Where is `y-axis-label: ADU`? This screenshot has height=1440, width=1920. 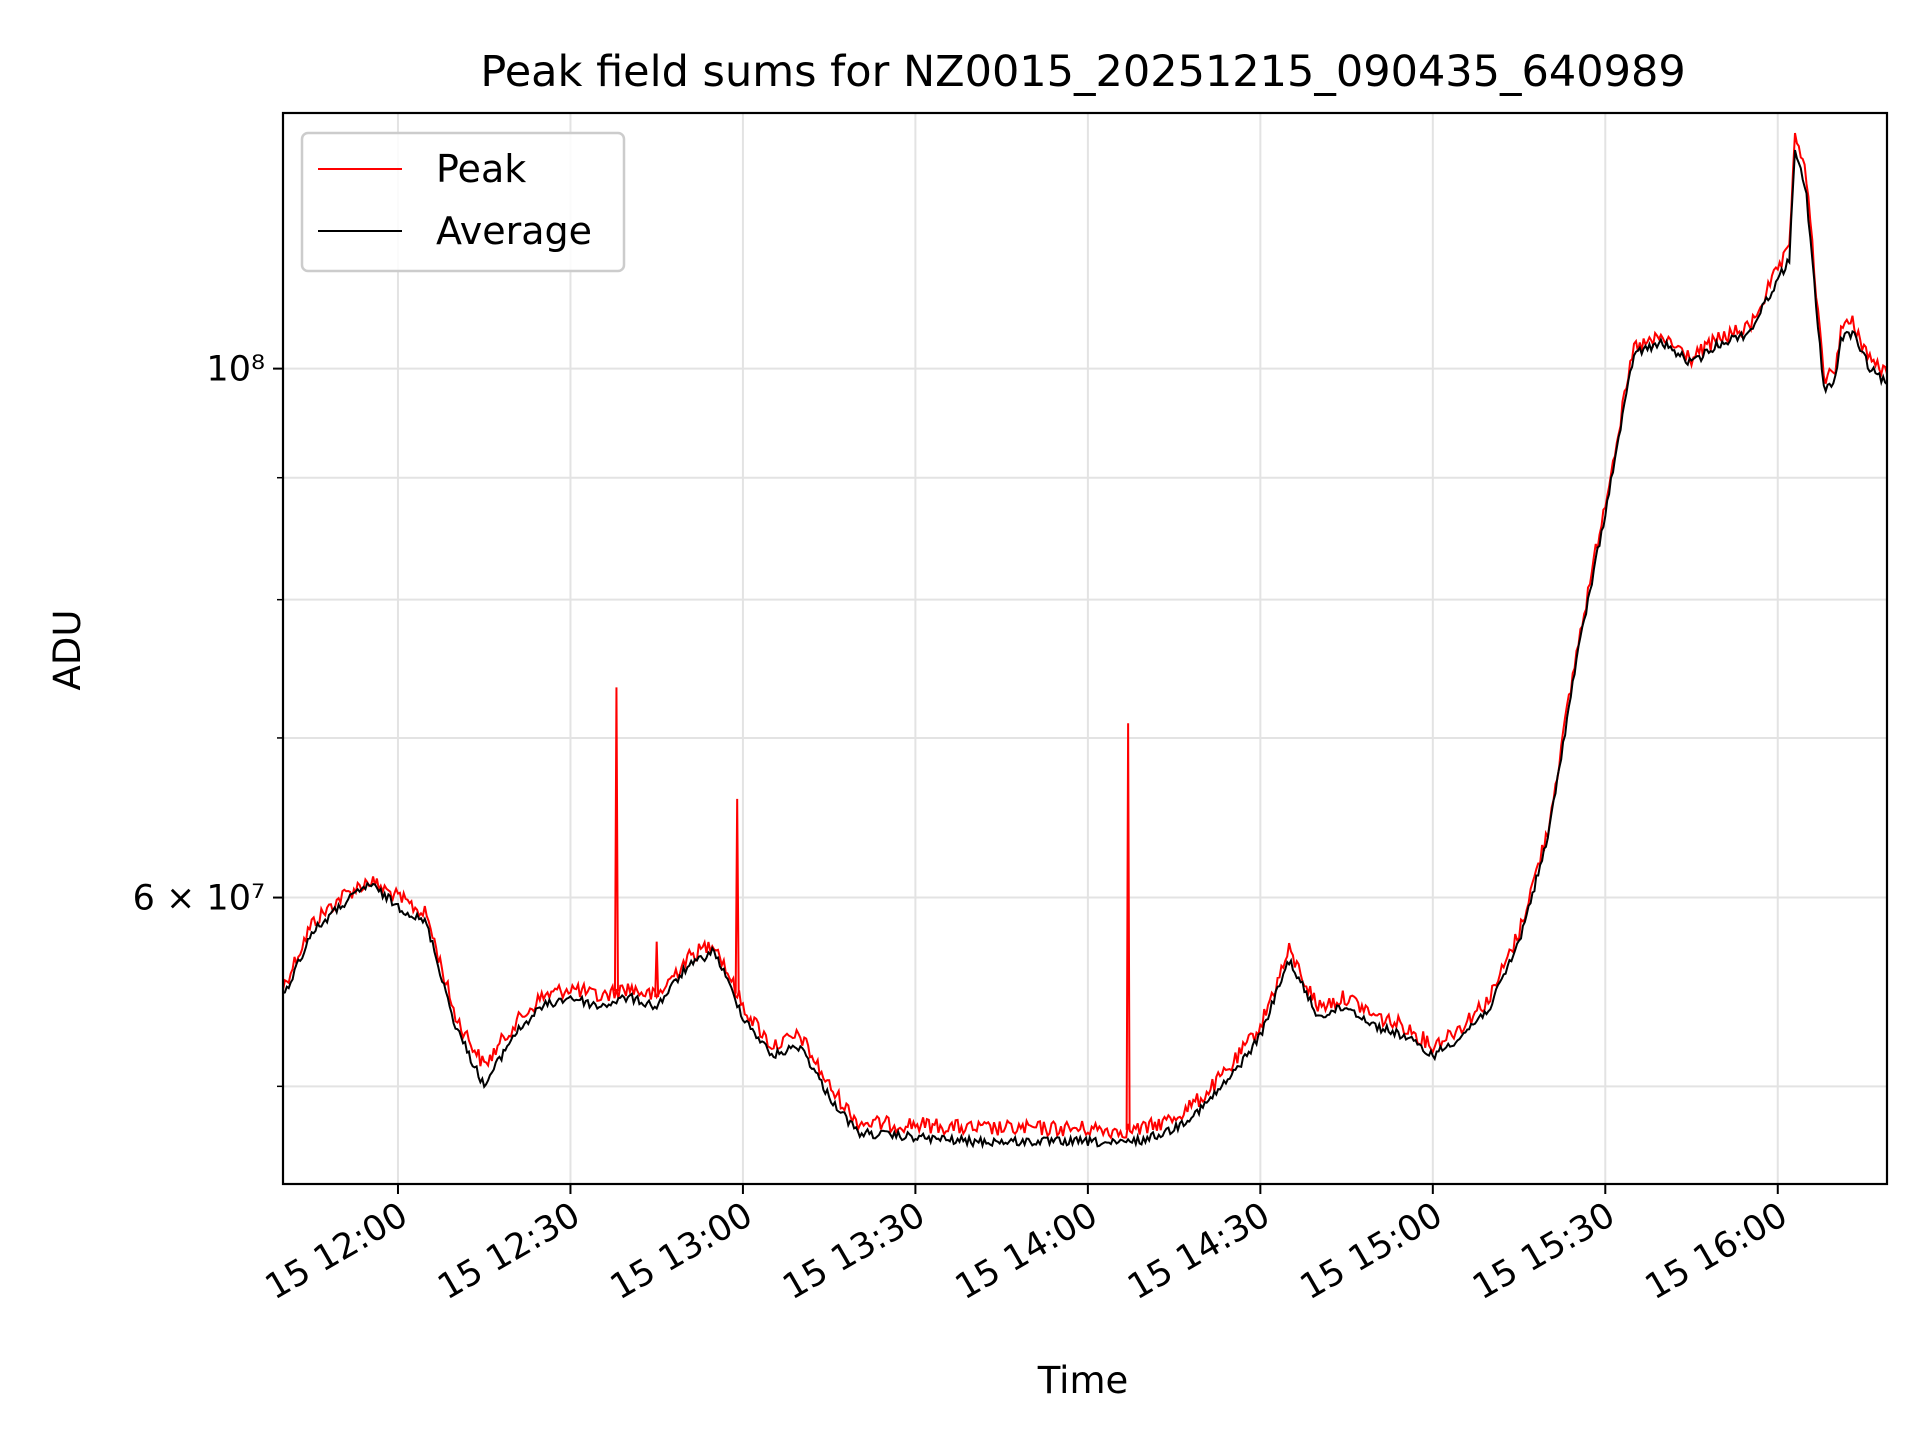
y-axis-label: ADU is located at coordinates (67, 650).